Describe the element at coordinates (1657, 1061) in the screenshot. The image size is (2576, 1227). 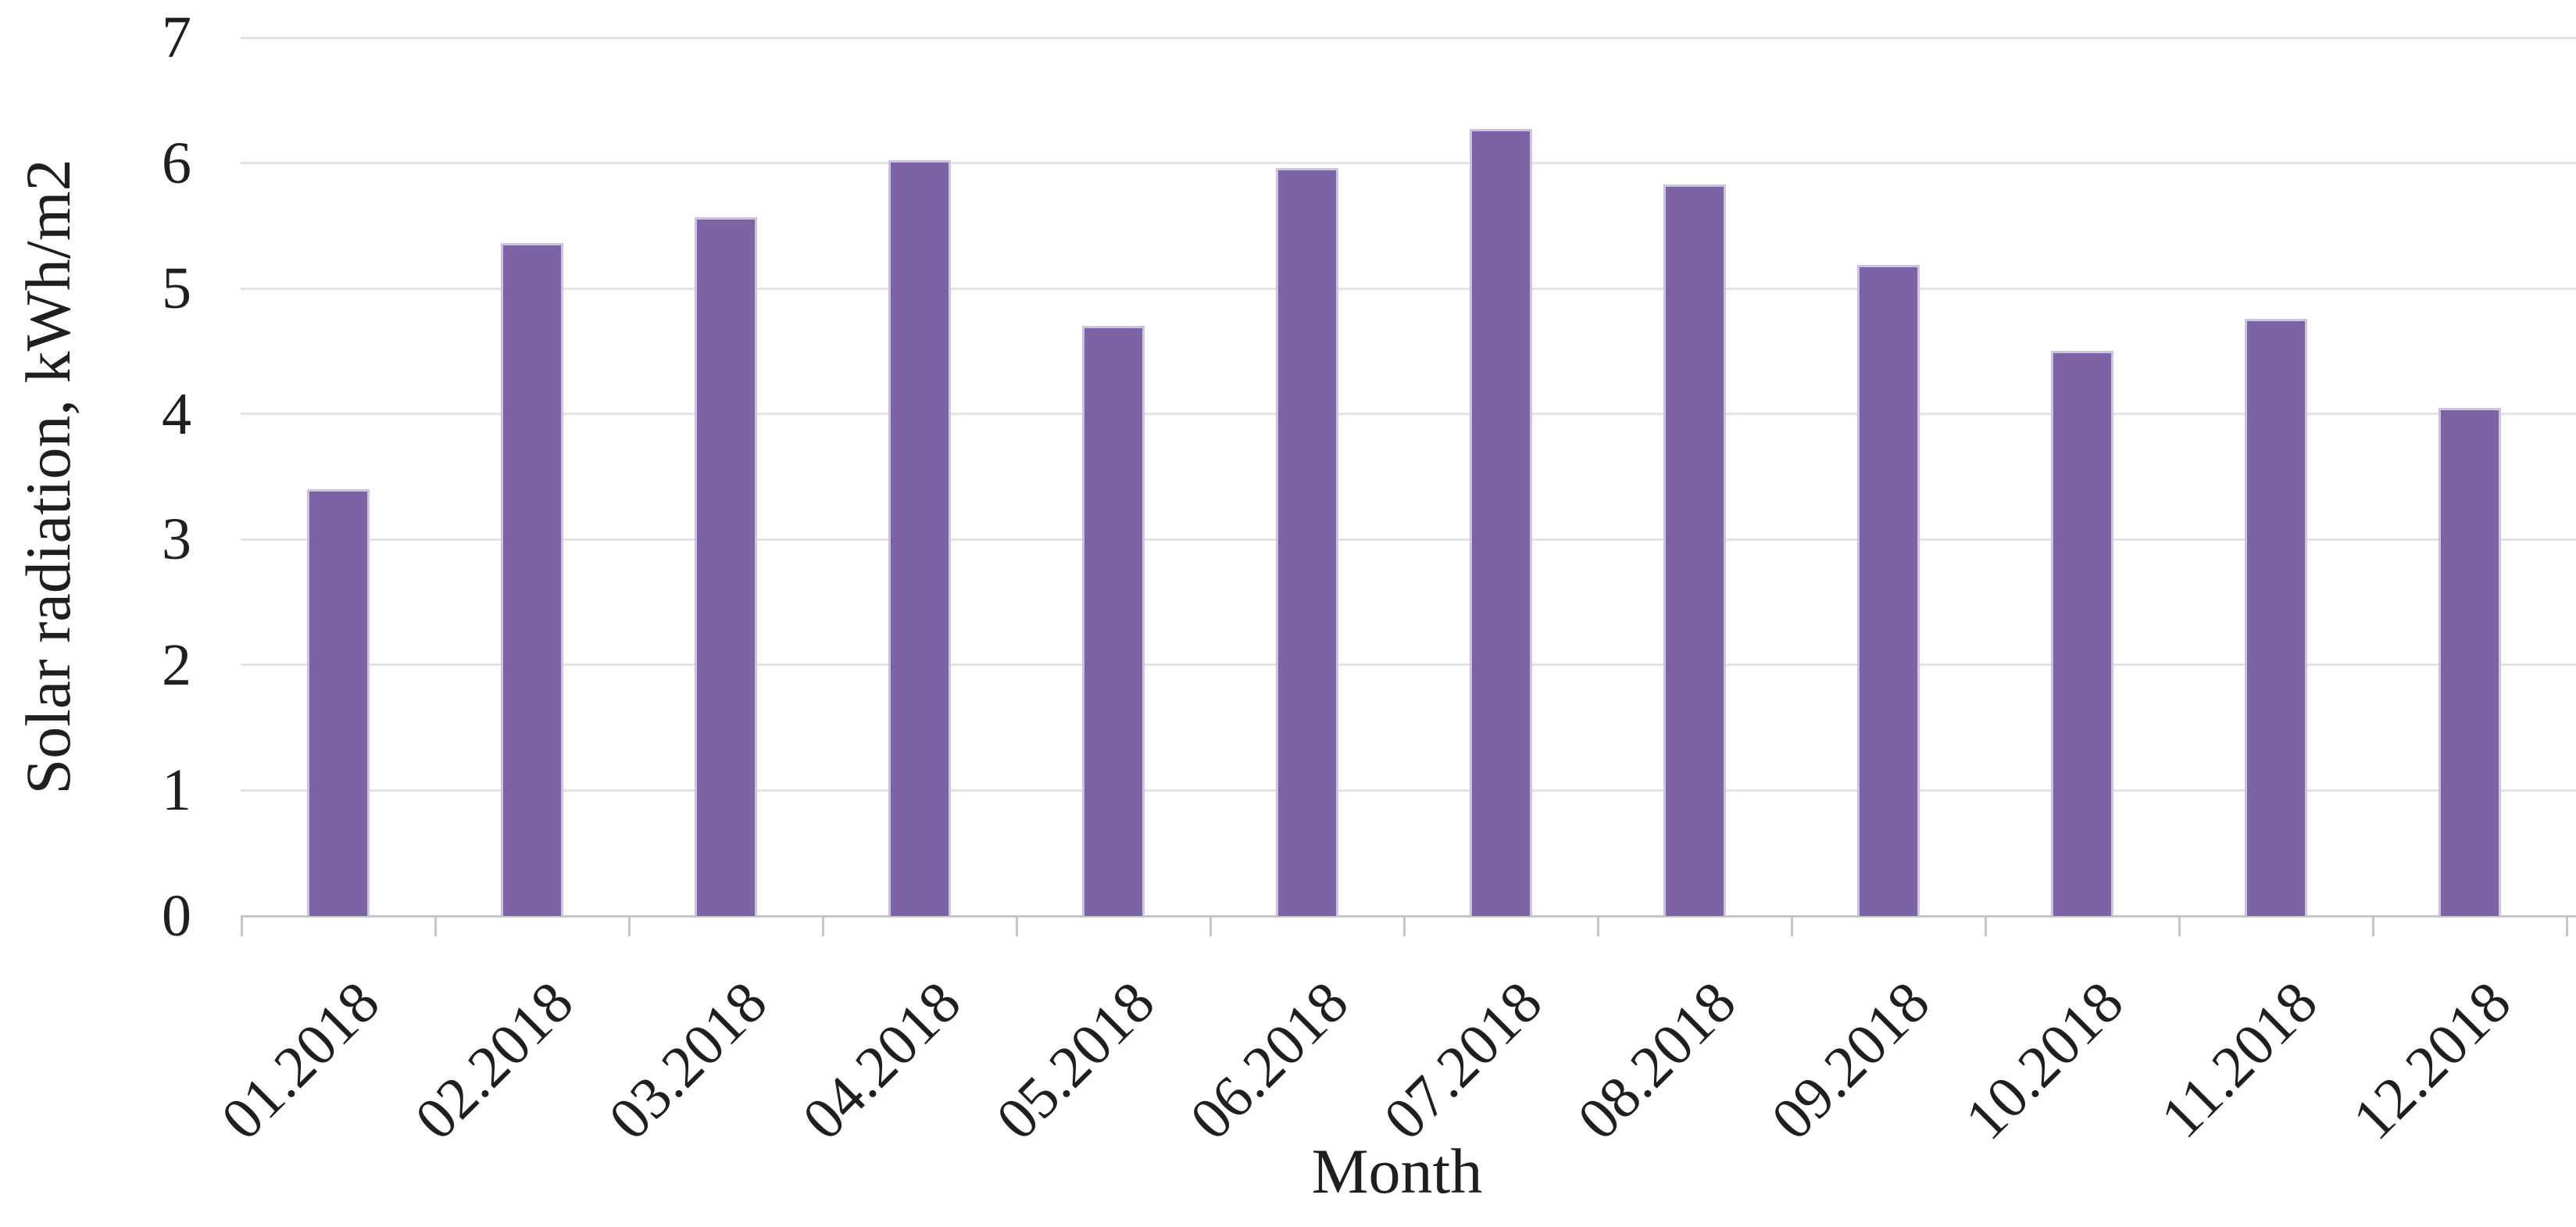
I see `x-tick-label-08.2018: 08.2018` at that location.